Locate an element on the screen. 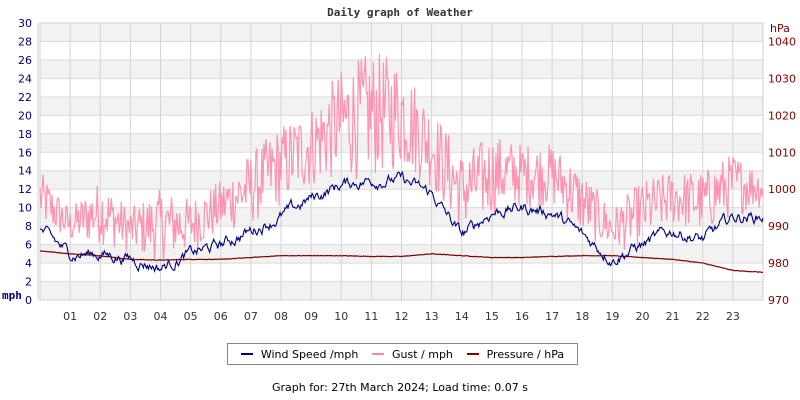 This screenshot has height=400, width=800. svg-text: 19 is located at coordinates (612, 316).